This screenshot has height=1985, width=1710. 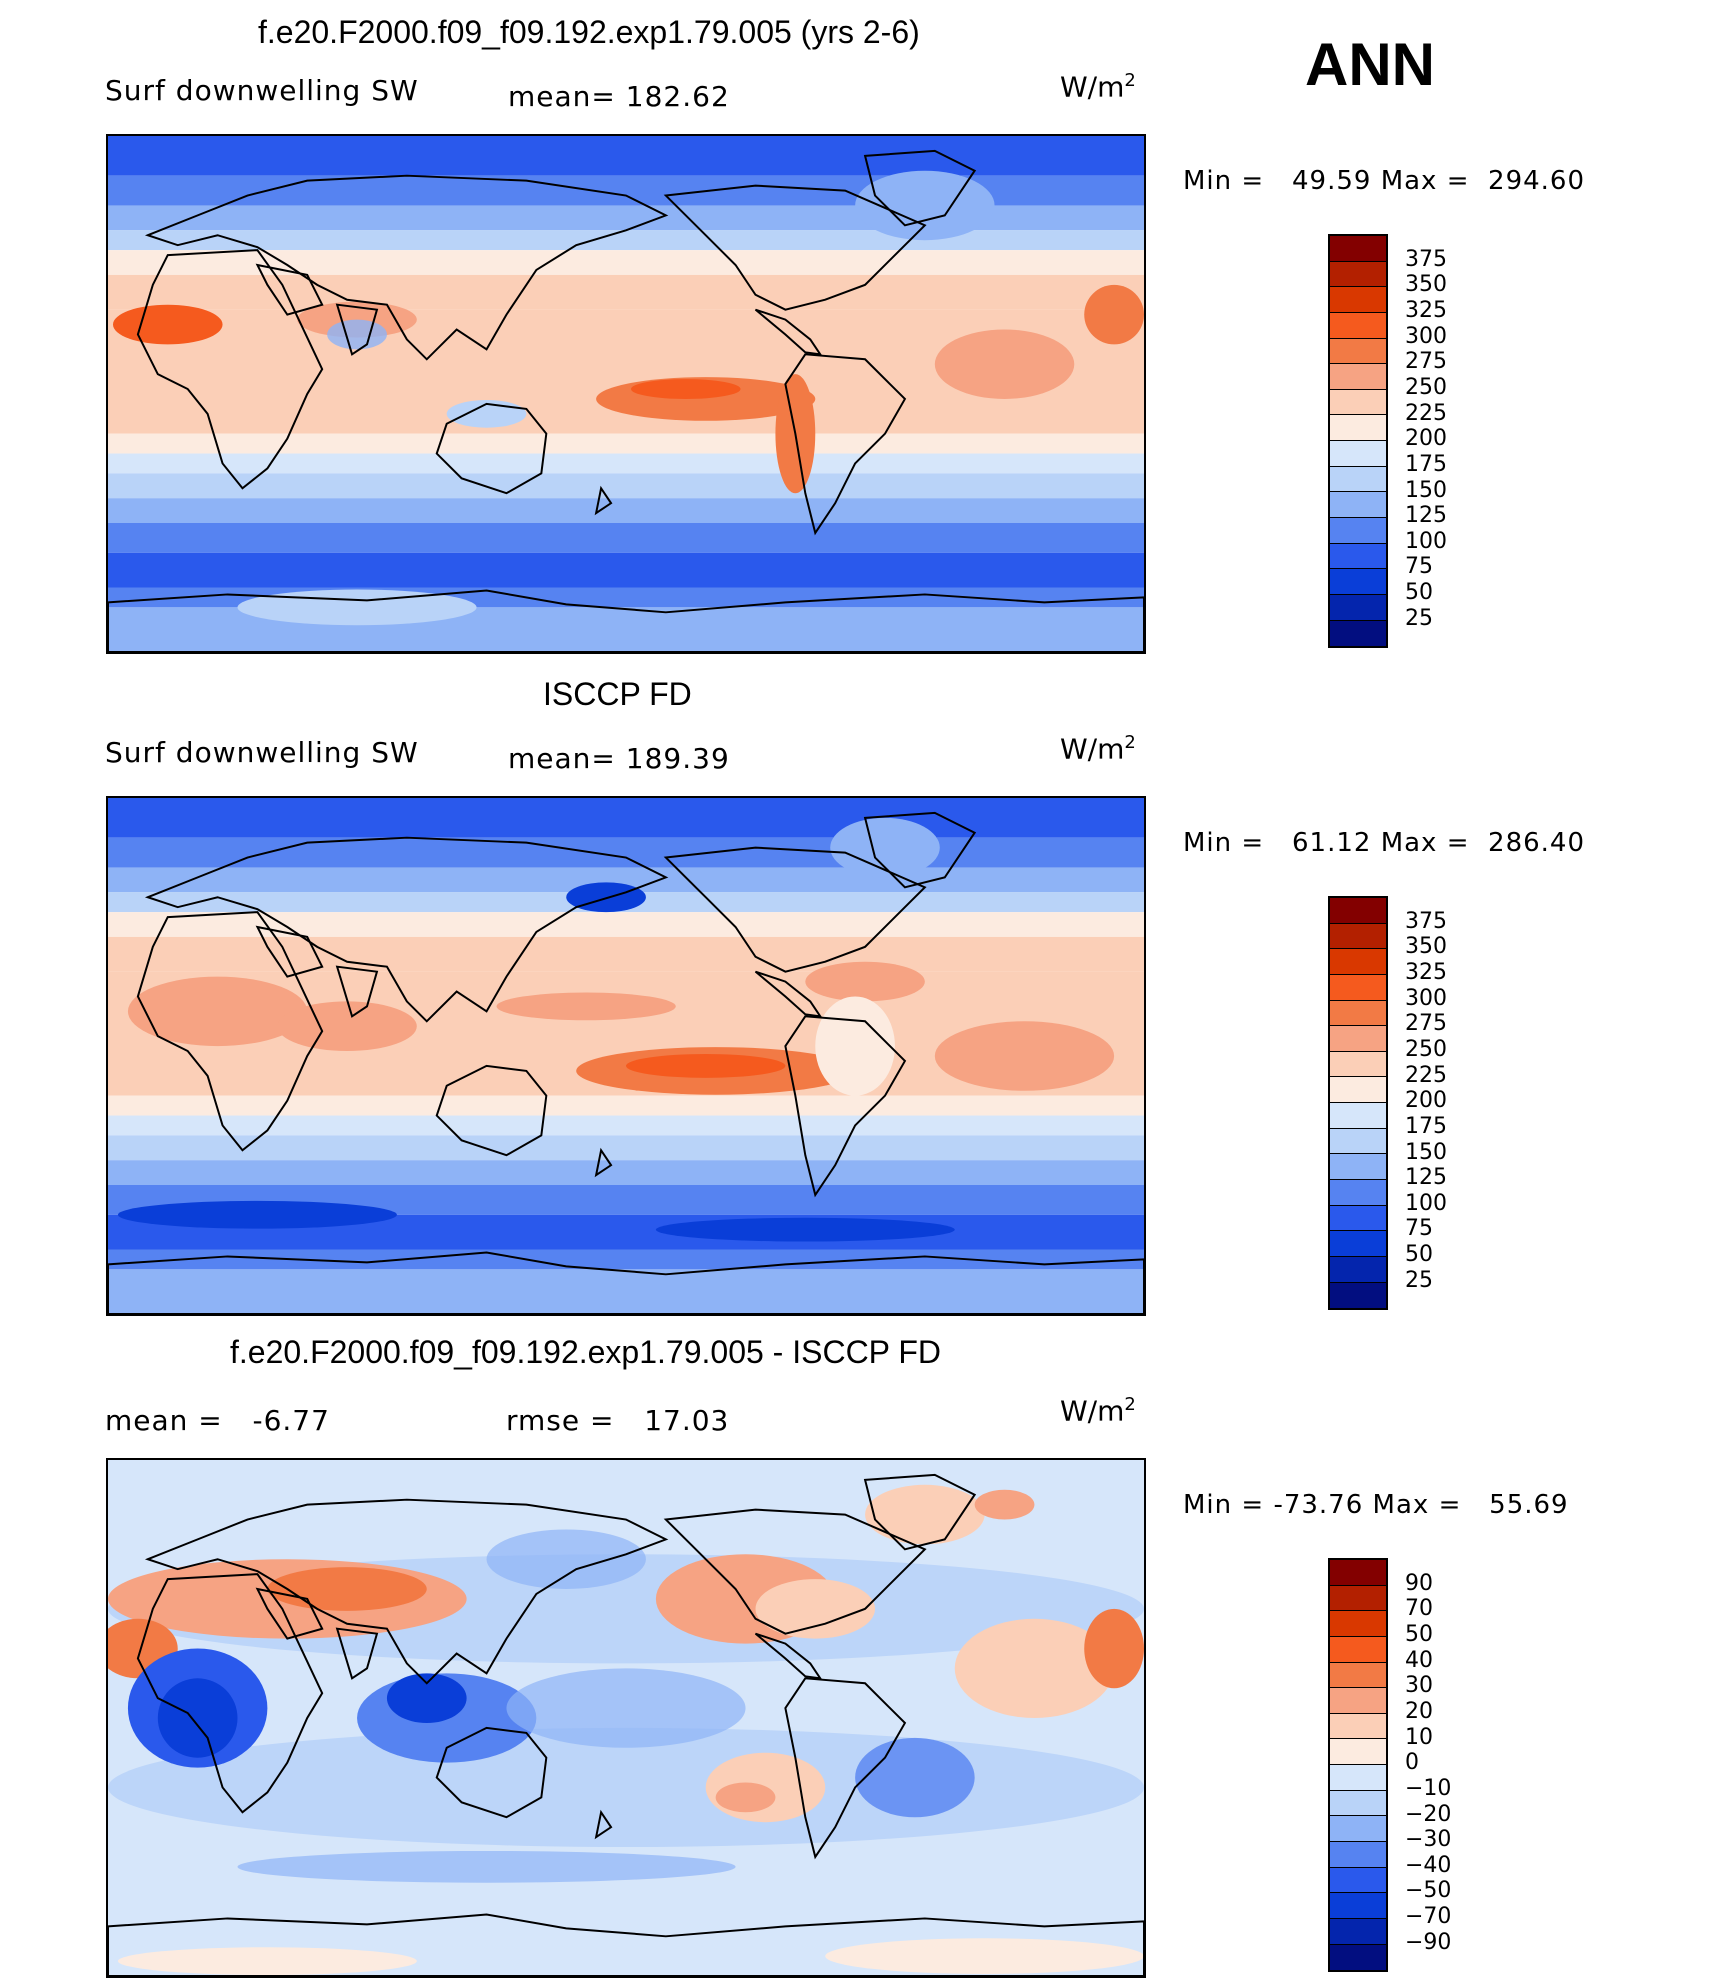 What do you see at coordinates (619, 758) in the screenshot?
I see `panel2-mean: mean= 189.39` at bounding box center [619, 758].